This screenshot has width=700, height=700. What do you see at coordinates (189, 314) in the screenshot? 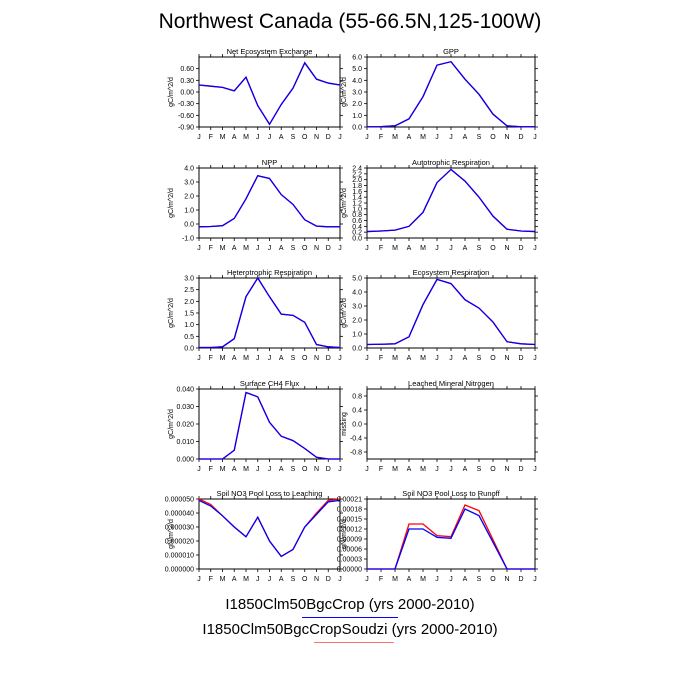
I see `ytick-label-4-3: 1.5` at bounding box center [189, 314].